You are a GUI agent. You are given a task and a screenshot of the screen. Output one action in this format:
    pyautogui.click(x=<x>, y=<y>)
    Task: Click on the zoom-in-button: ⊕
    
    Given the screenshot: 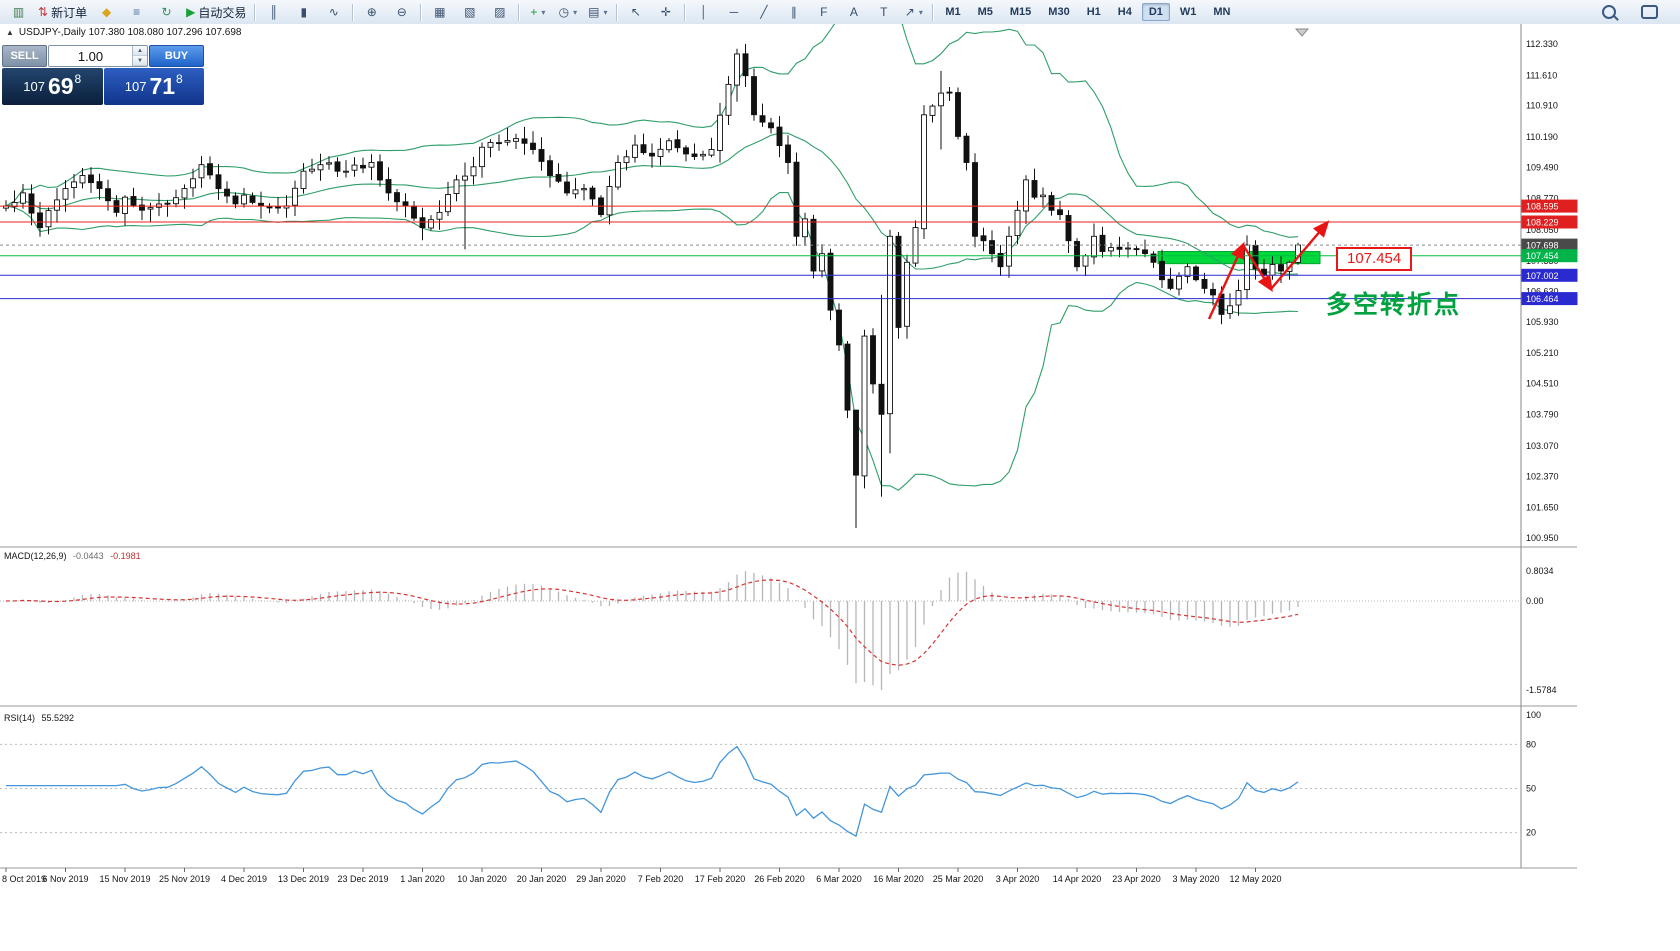 What is the action you would take?
    pyautogui.click(x=371, y=12)
    